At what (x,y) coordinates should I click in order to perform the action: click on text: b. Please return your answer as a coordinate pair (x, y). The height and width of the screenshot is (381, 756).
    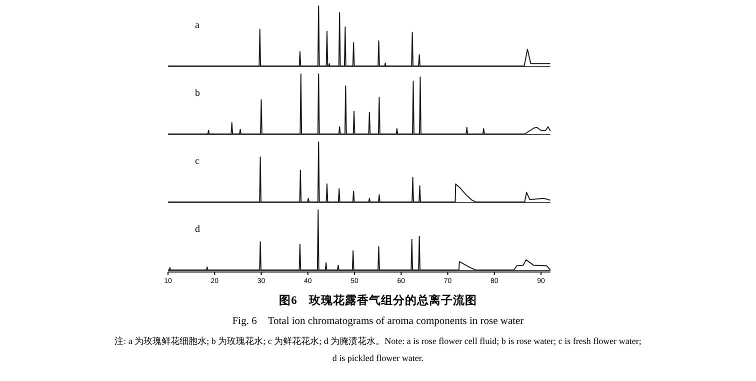
    Looking at the image, I should click on (197, 93).